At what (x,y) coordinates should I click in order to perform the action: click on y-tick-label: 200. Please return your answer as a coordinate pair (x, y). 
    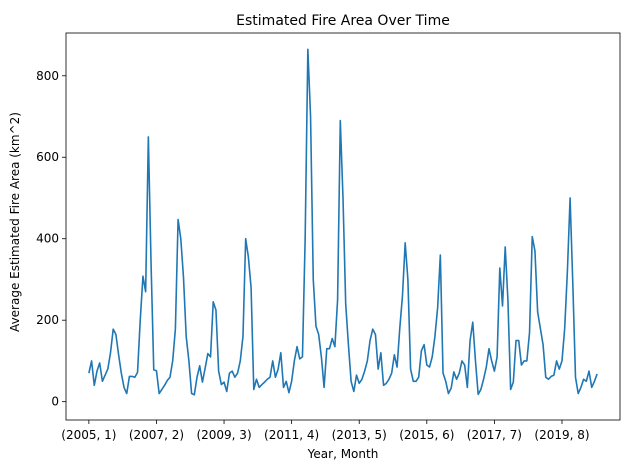
    Looking at the image, I should click on (47, 320).